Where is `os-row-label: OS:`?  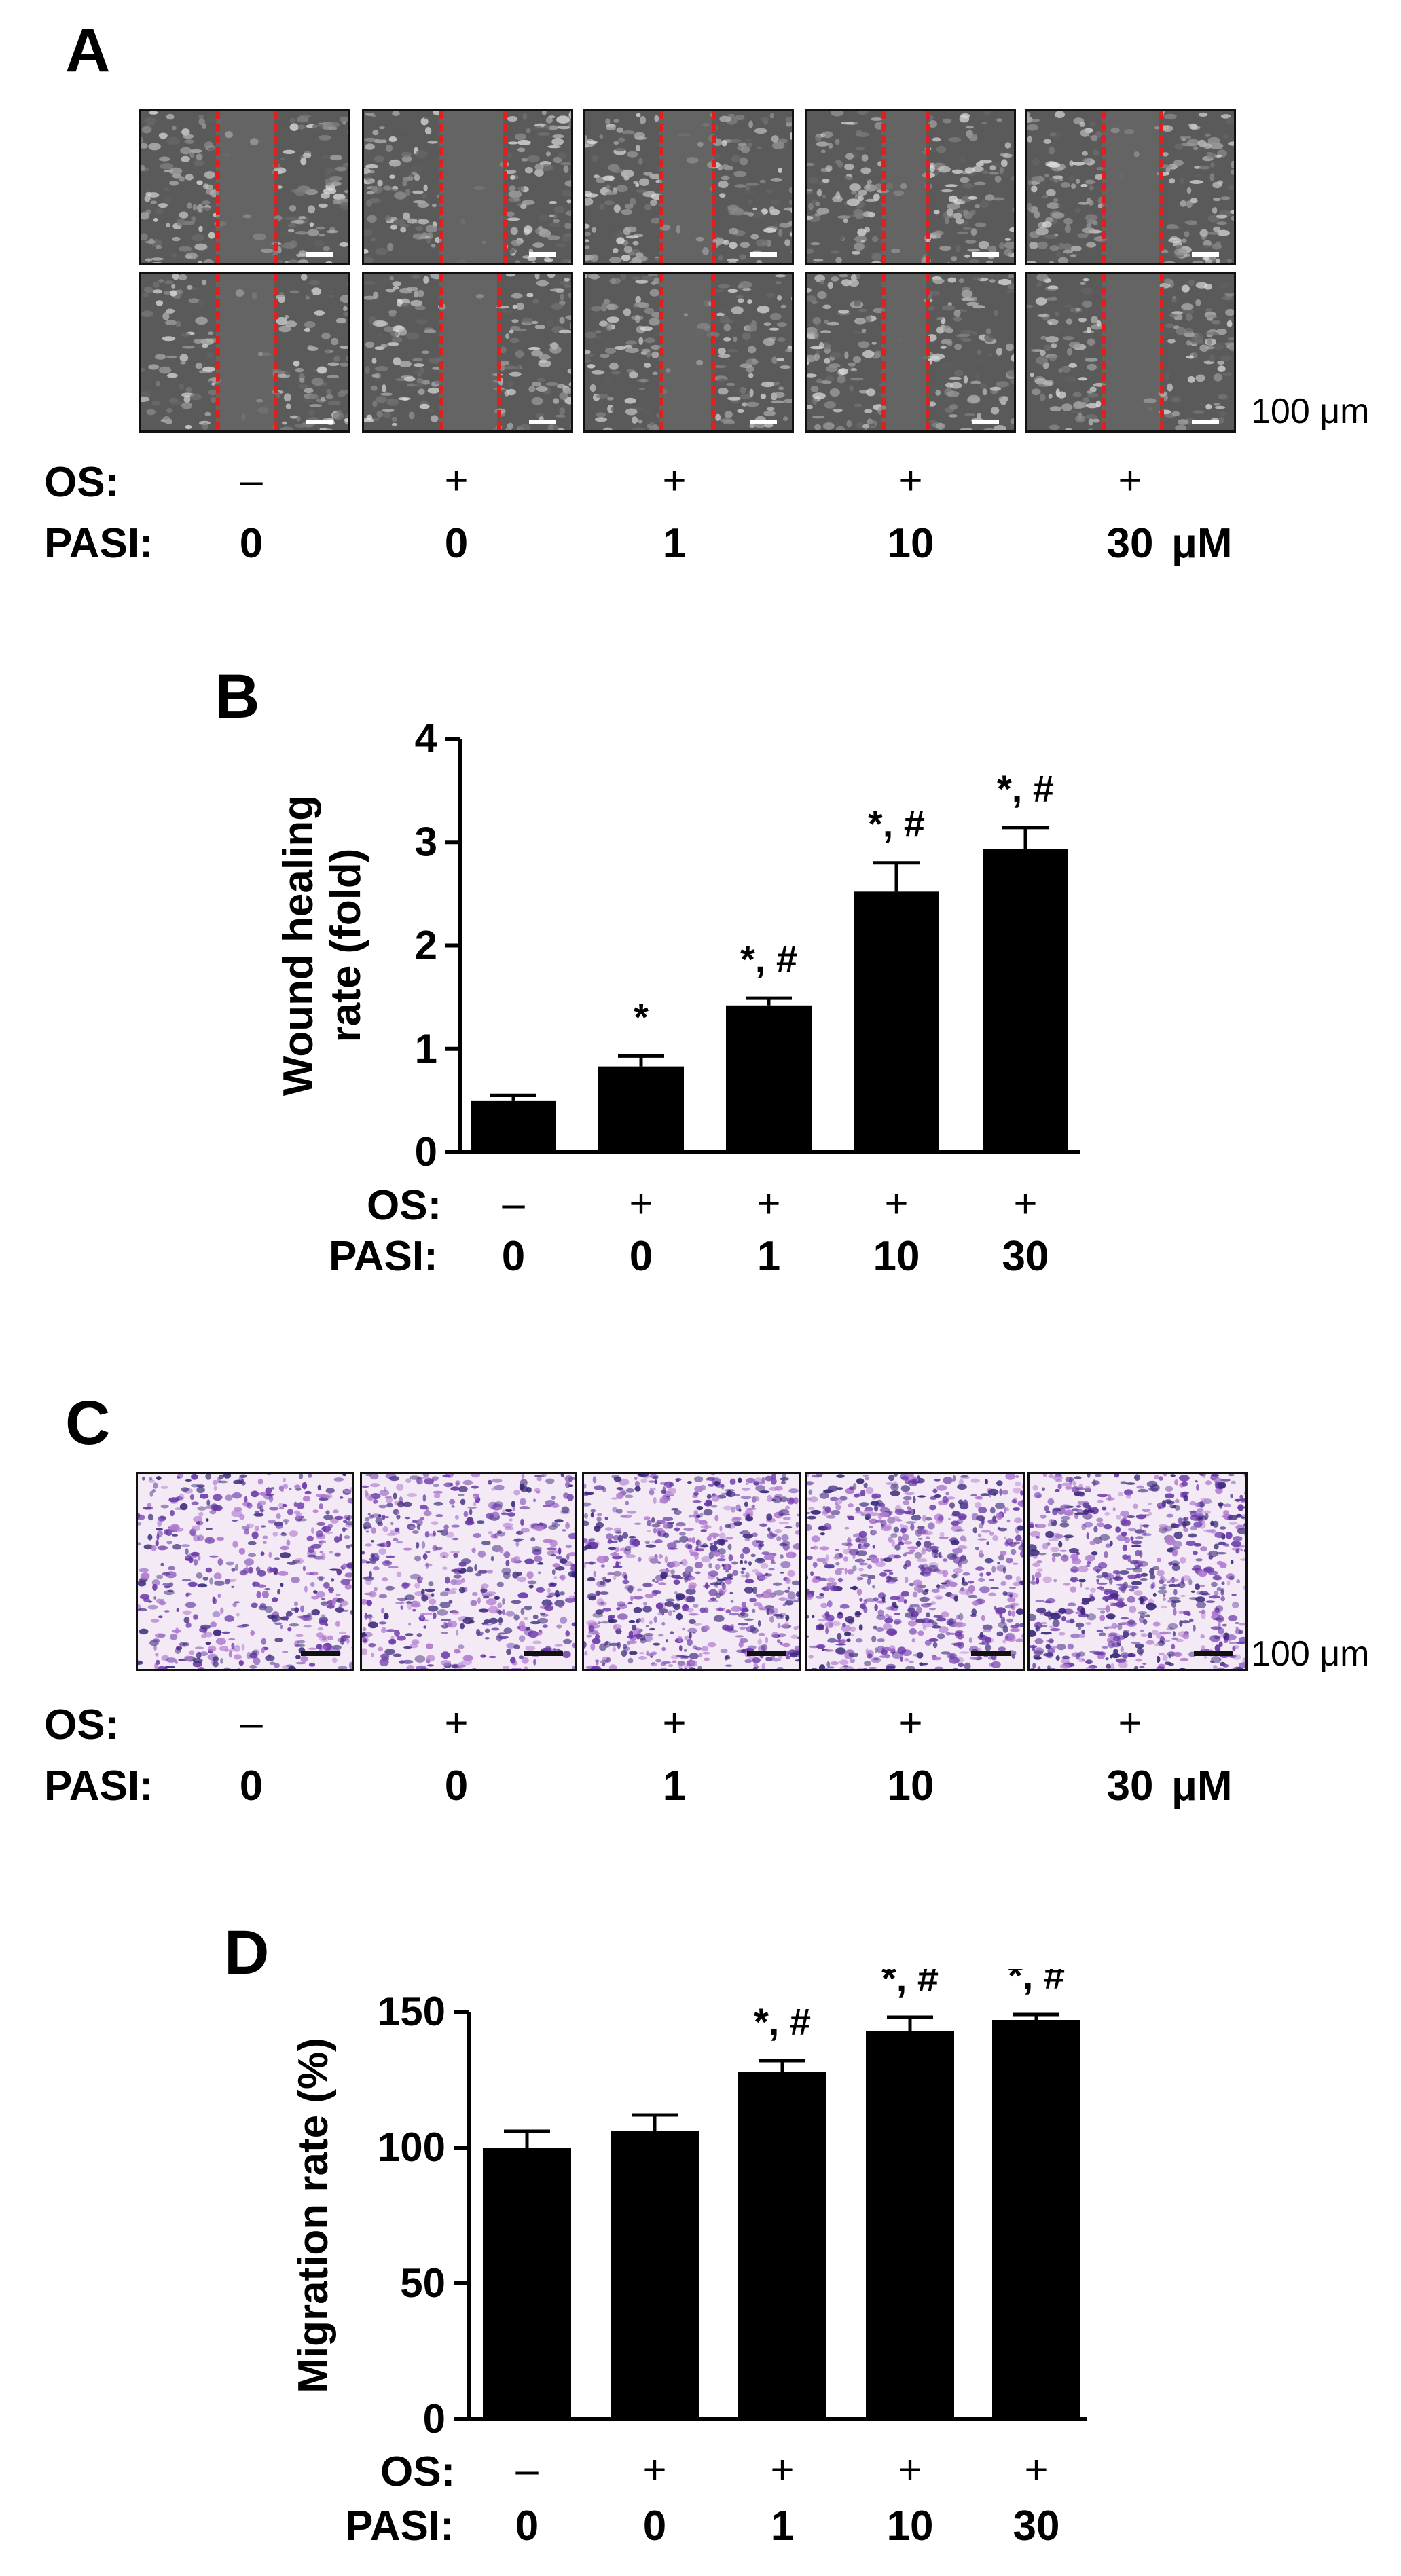 os-row-label: OS: is located at coordinates (418, 2471).